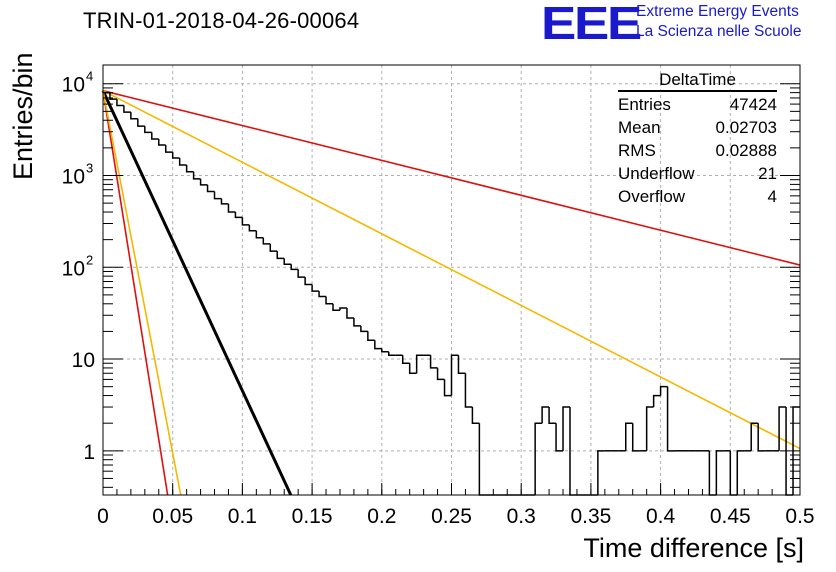 The width and height of the screenshot is (836, 572). Describe the element at coordinates (772, 196) in the screenshot. I see `stats-value: 4` at that location.